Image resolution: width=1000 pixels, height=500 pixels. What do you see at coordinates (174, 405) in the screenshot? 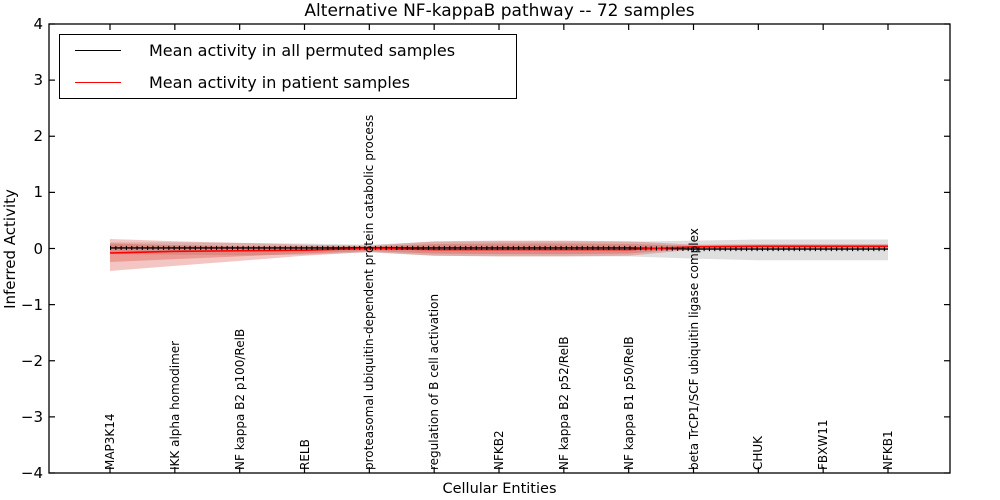
I see `x-category-label: IKK alpha homodimer` at bounding box center [174, 405].